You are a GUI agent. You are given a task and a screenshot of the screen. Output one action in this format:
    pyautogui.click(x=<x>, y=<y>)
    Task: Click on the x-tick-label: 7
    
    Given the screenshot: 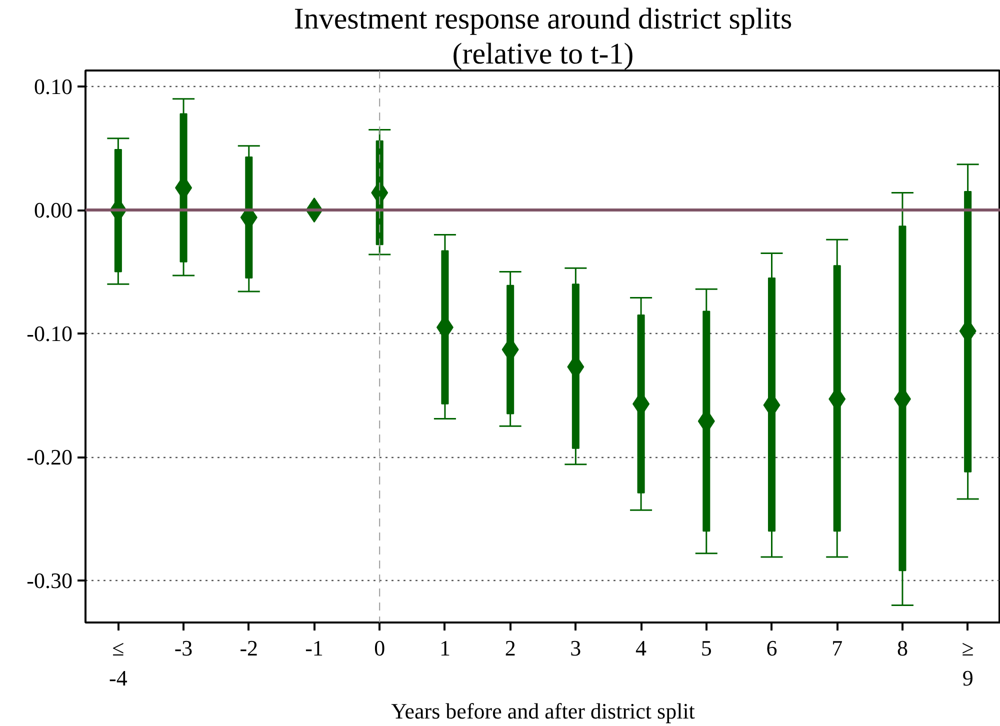 What is the action you would take?
    pyautogui.click(x=837, y=648)
    